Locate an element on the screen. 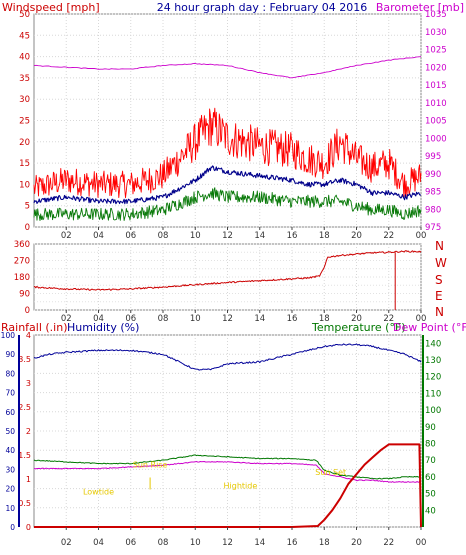 Image resolution: width=466 pixels, height=555 pixels. compass-letter: E is located at coordinates (439, 296).